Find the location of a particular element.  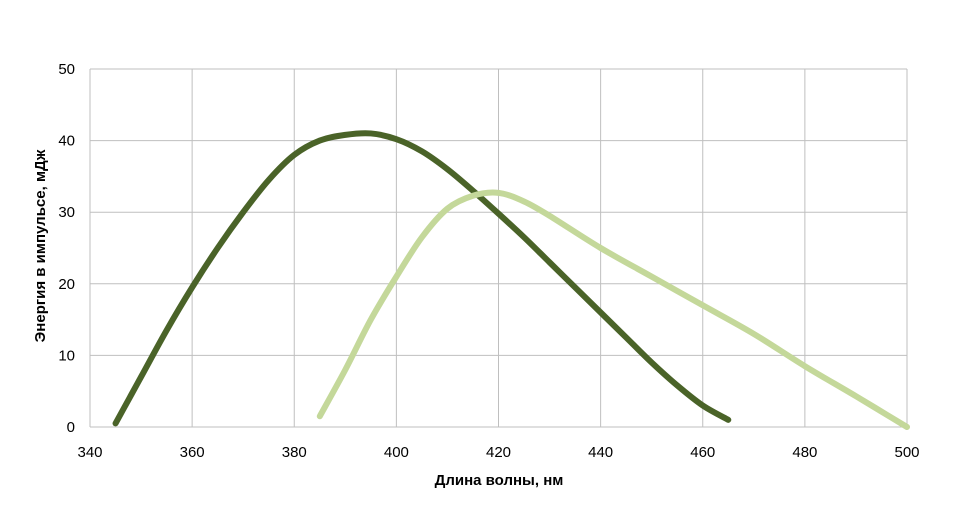

x-tick-label: 440 is located at coordinates (600, 452).